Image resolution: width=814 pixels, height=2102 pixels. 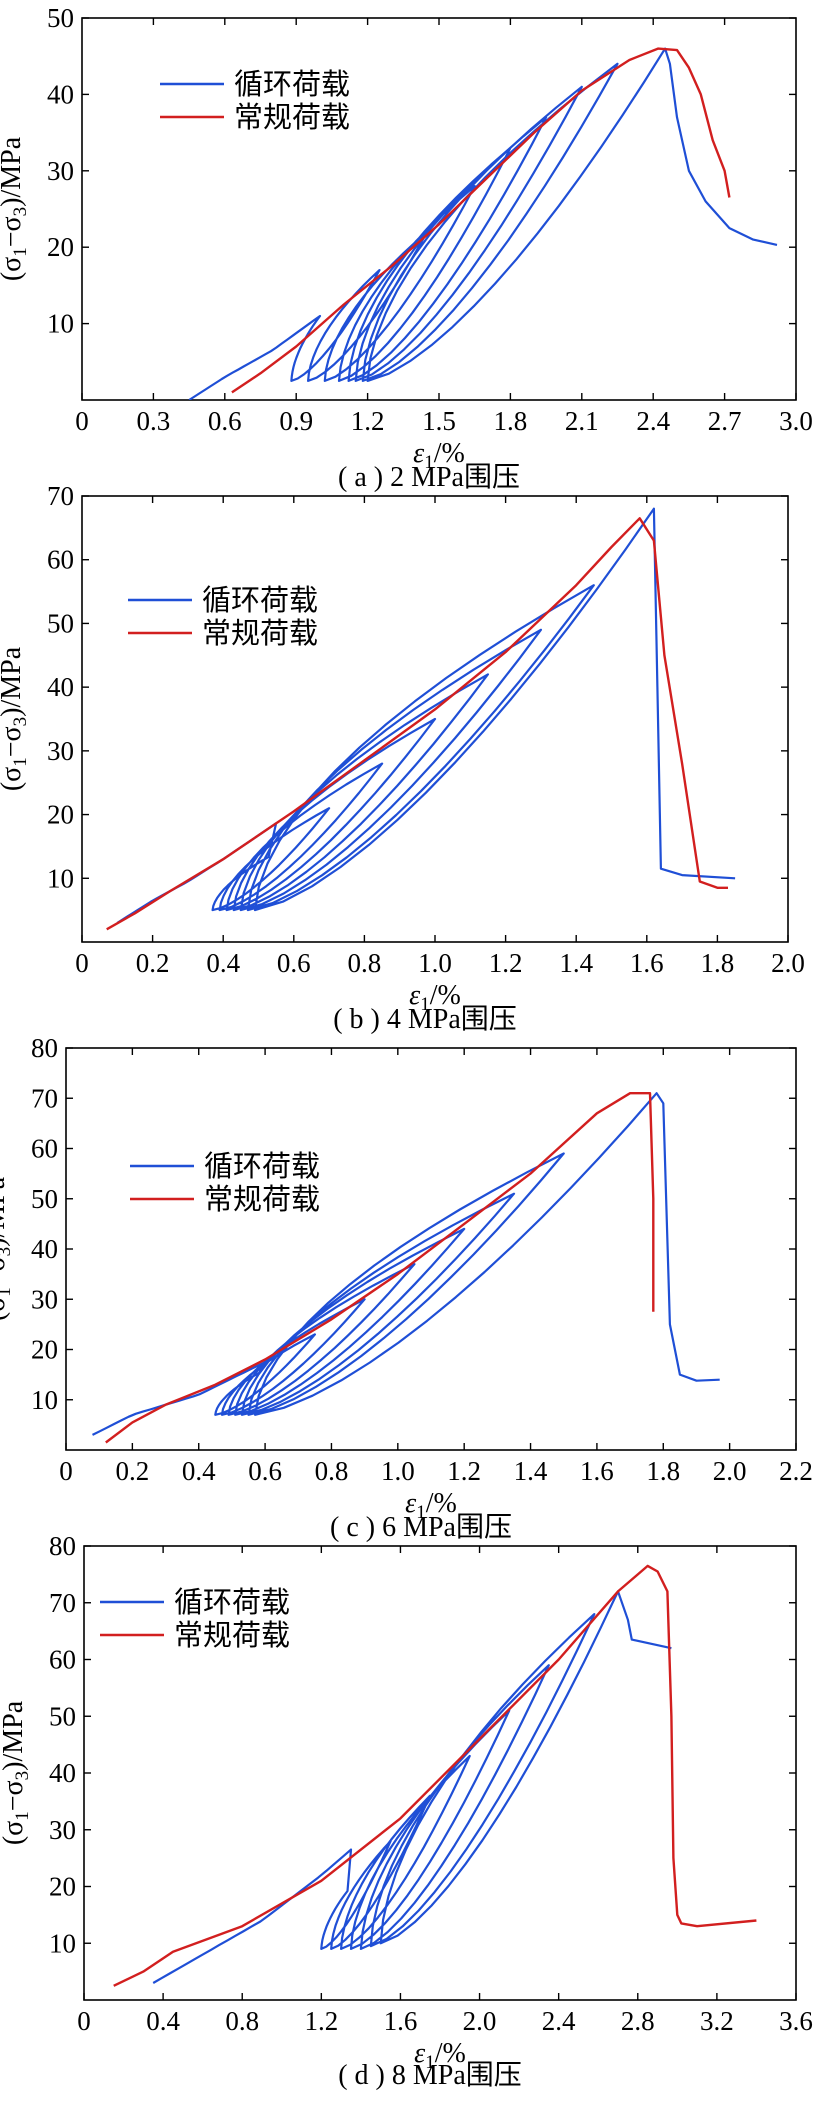 I want to click on x-tick-label: 3.2, so click(x=717, y=2021).